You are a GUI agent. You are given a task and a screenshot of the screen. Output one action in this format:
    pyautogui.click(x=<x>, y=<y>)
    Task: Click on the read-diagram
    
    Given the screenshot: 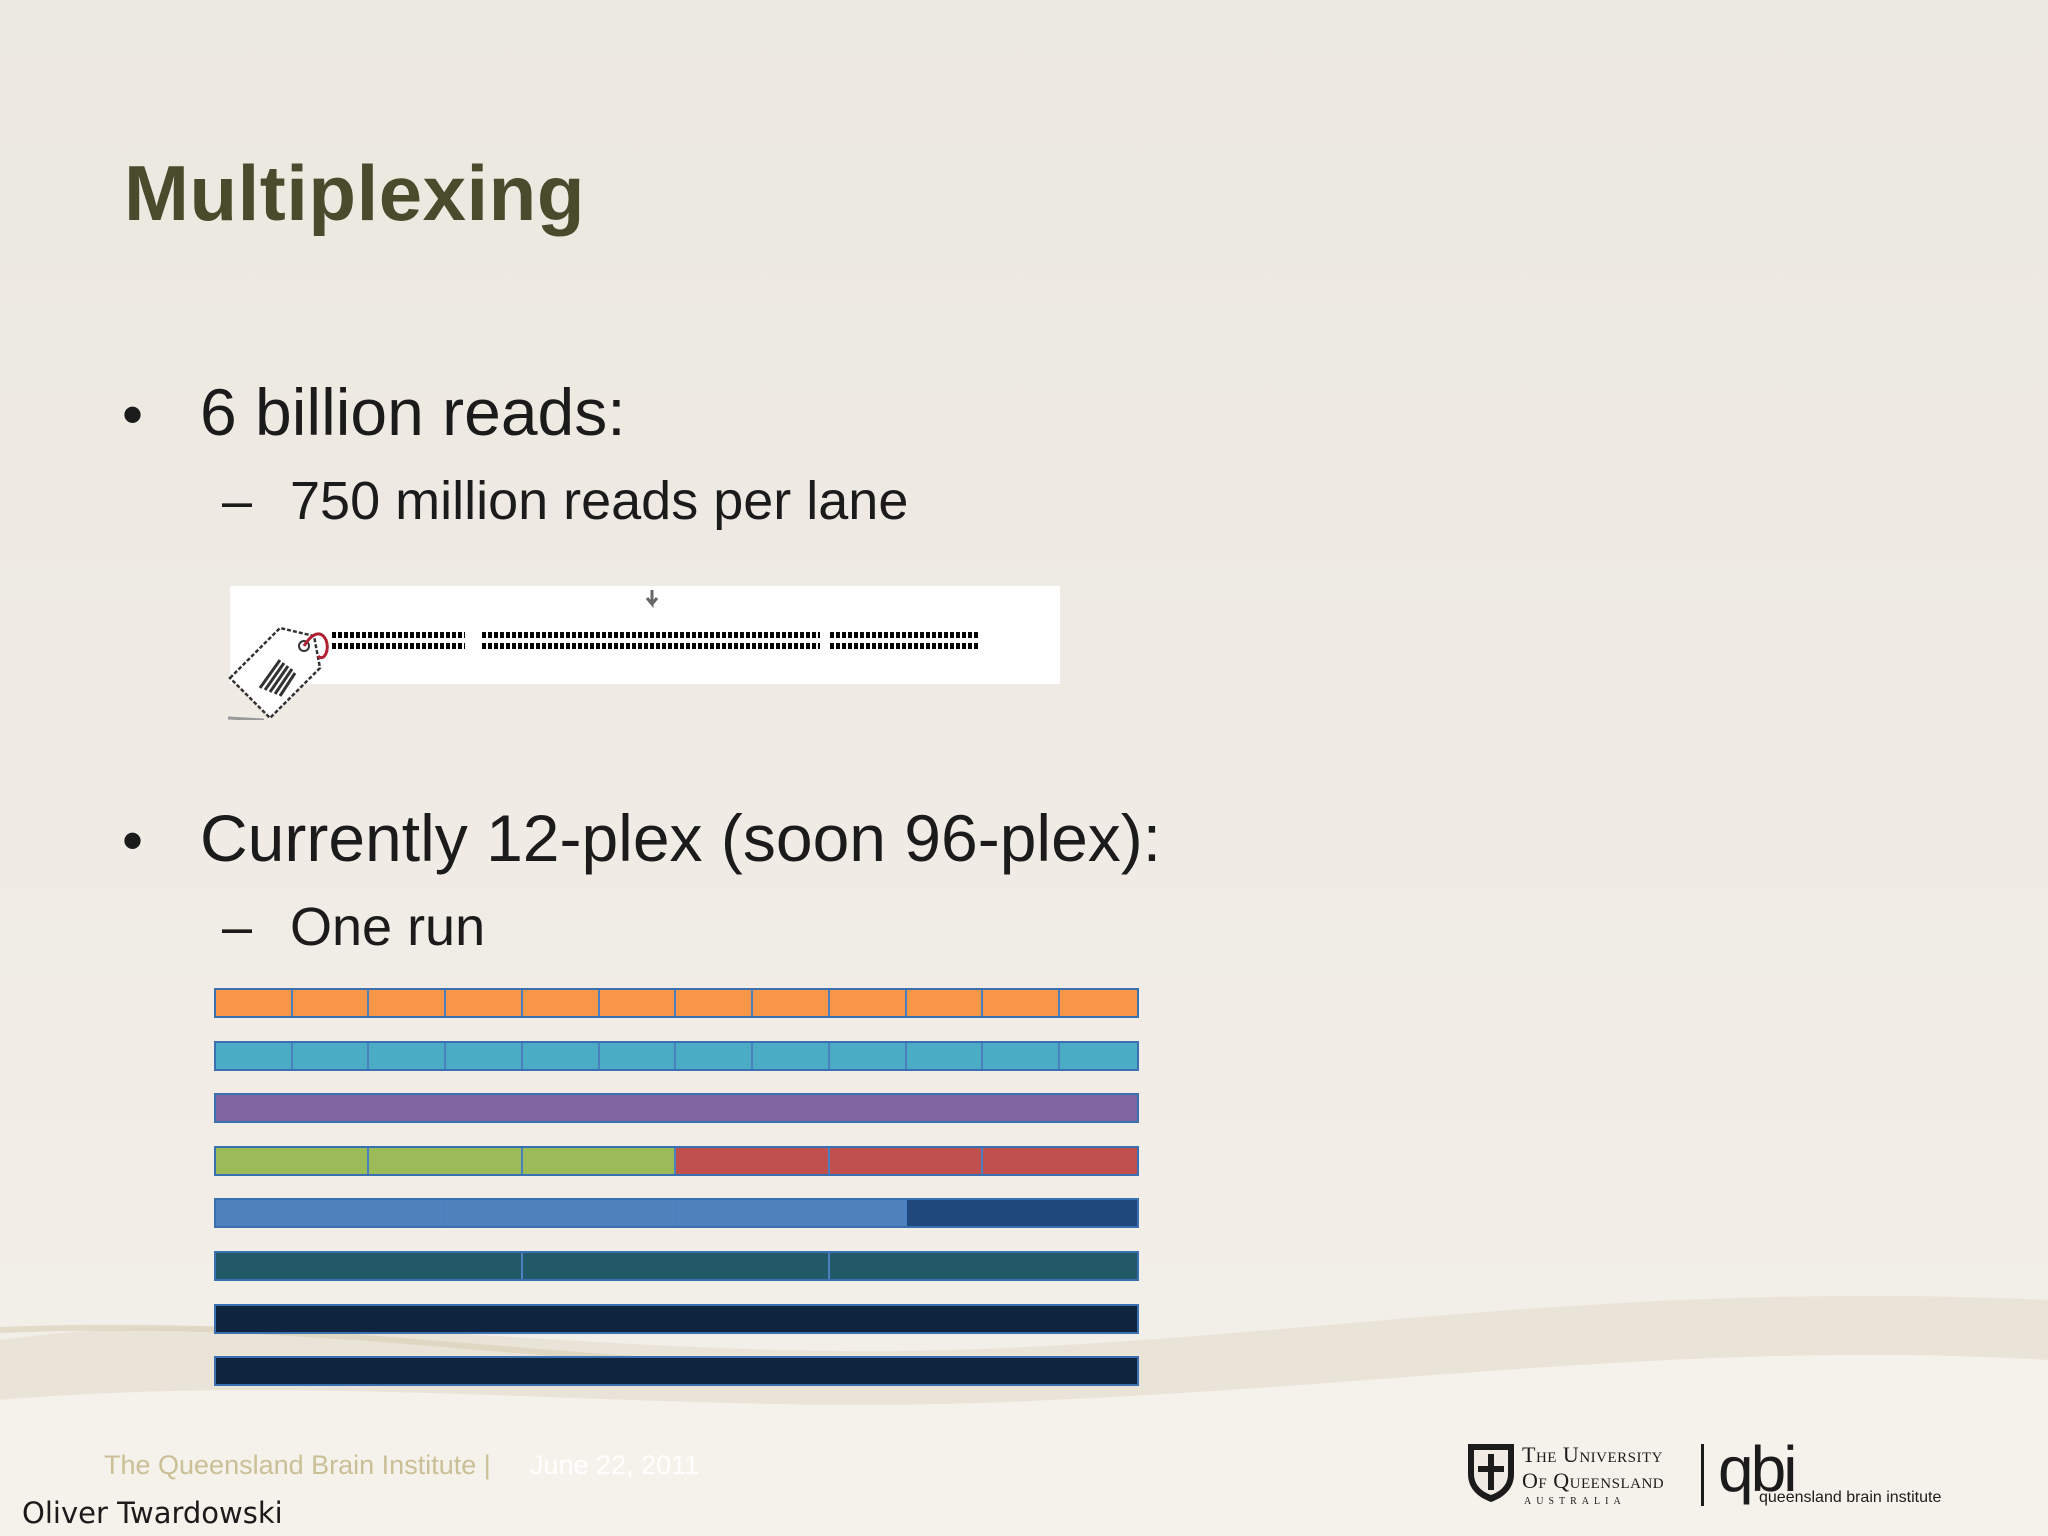 What is the action you would take?
    pyautogui.click(x=645, y=635)
    